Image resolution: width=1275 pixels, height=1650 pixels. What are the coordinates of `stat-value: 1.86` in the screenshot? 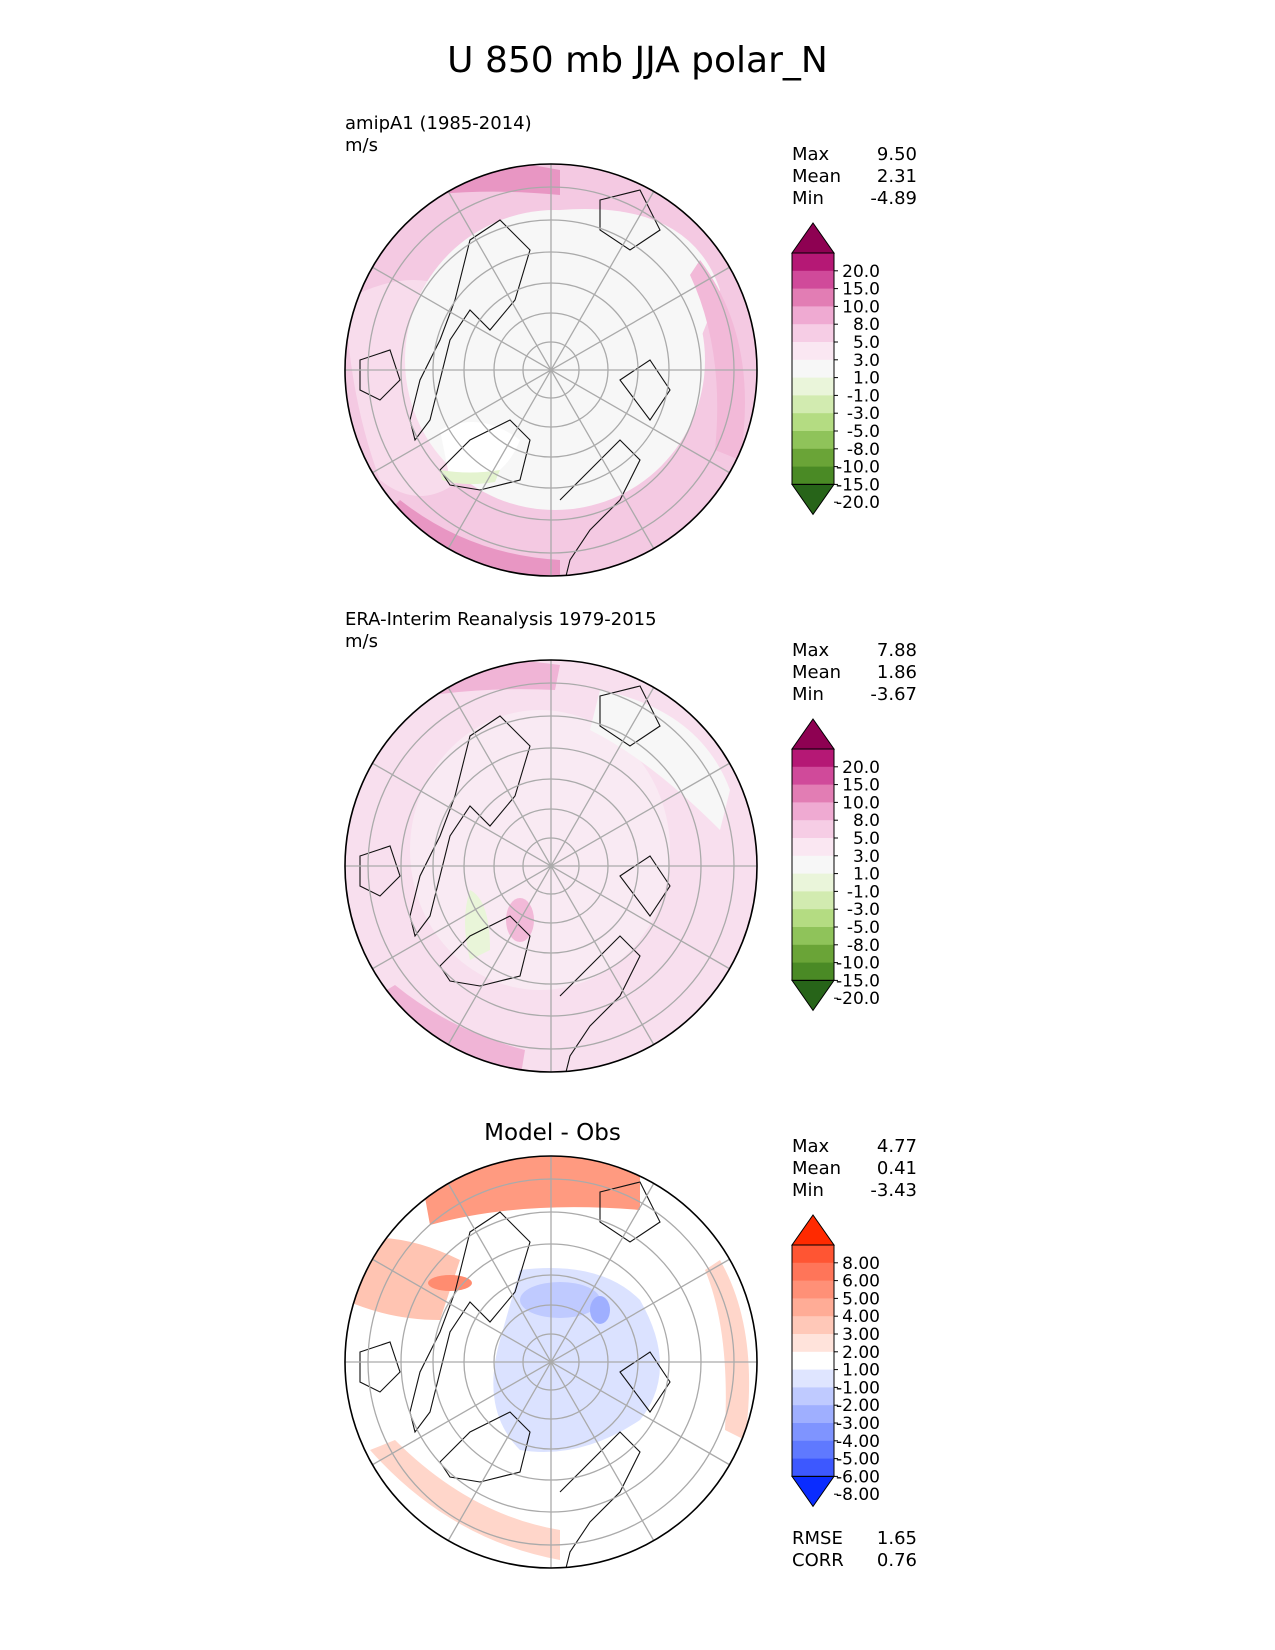 It's located at (896, 672).